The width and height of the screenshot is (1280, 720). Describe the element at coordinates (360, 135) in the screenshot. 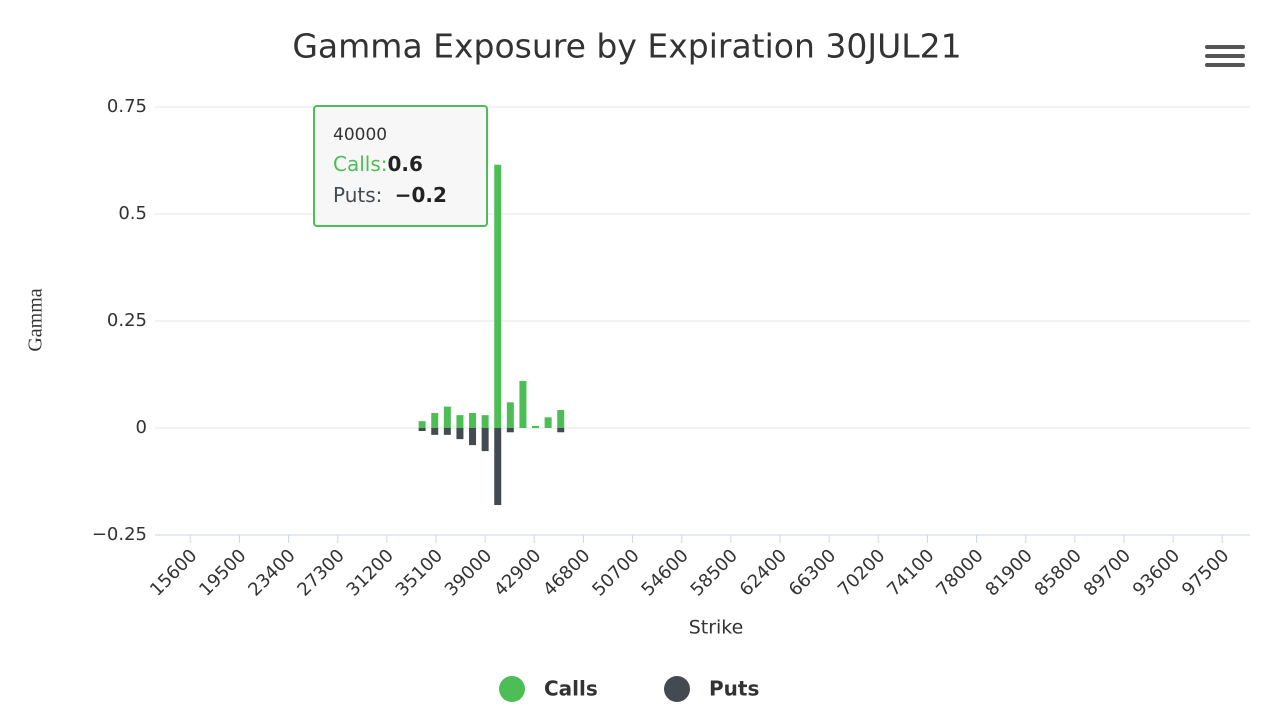

I see `tooltip-header: 40000` at that location.